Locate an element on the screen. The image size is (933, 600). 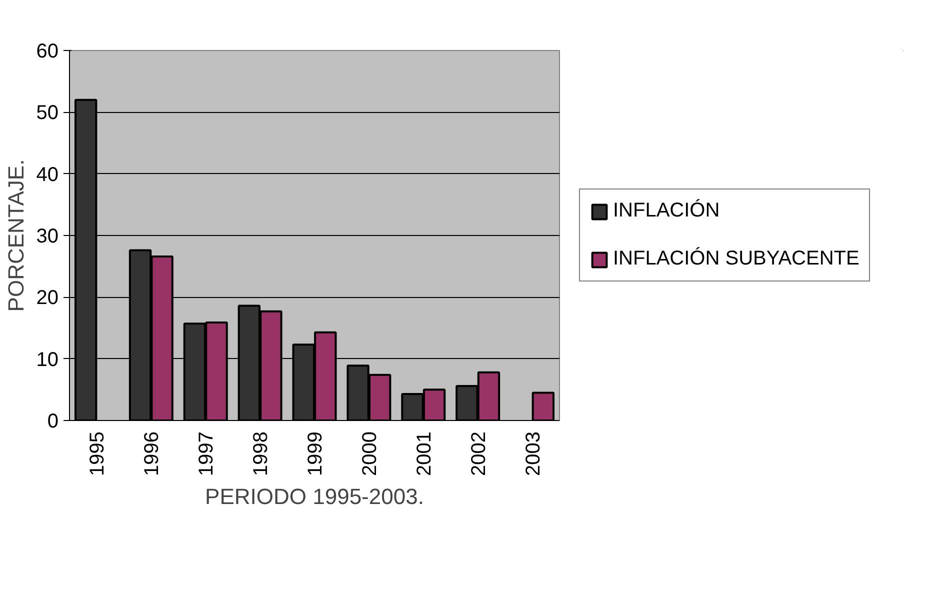
y-tick-label: 30 is located at coordinates (47, 237).